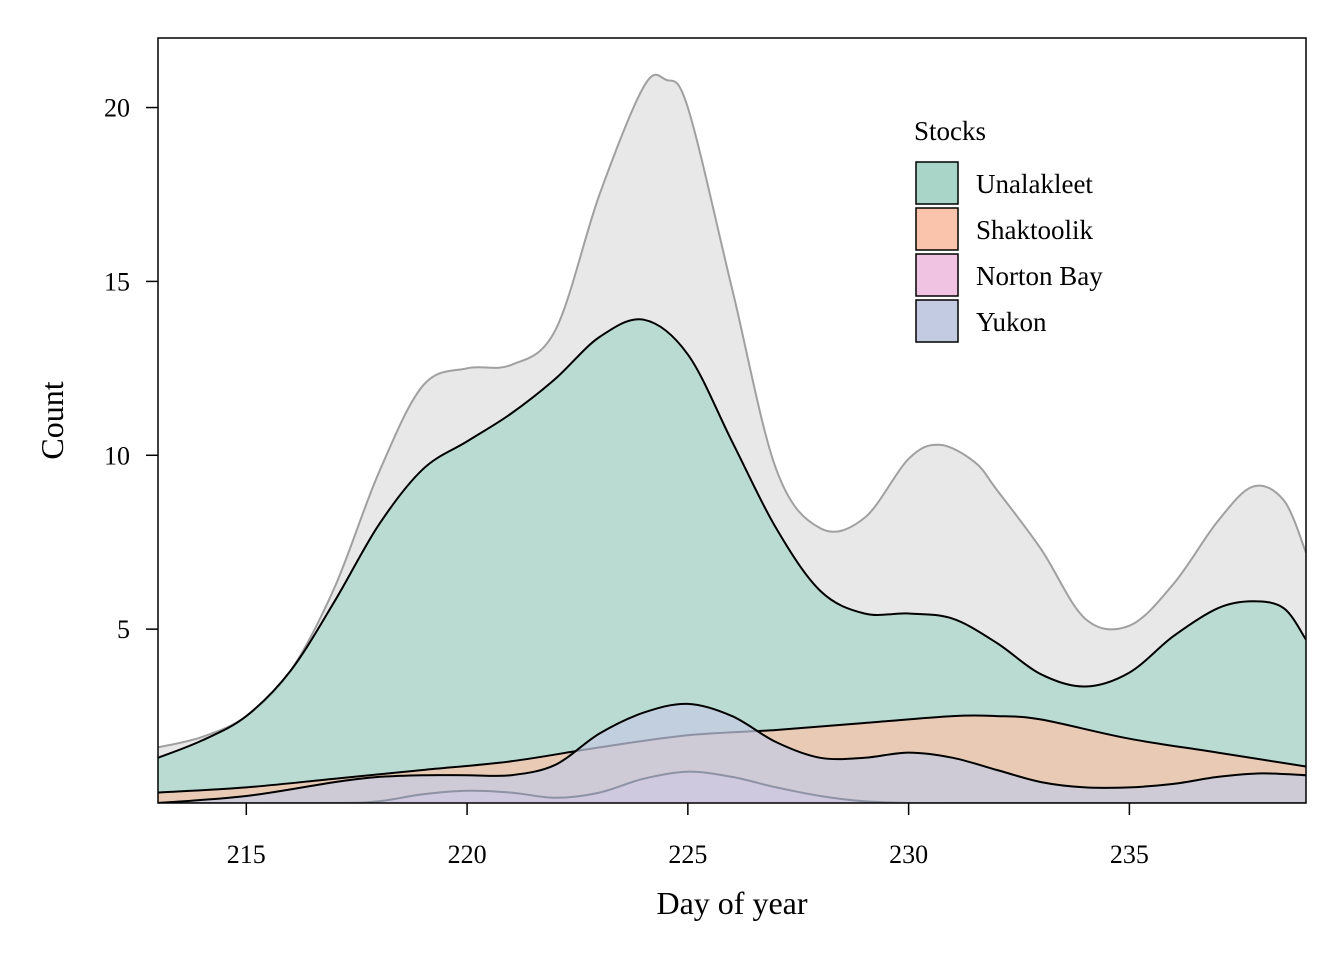  I want to click on legend-label-shaktoolik: Shaktoolik, so click(1035, 230).